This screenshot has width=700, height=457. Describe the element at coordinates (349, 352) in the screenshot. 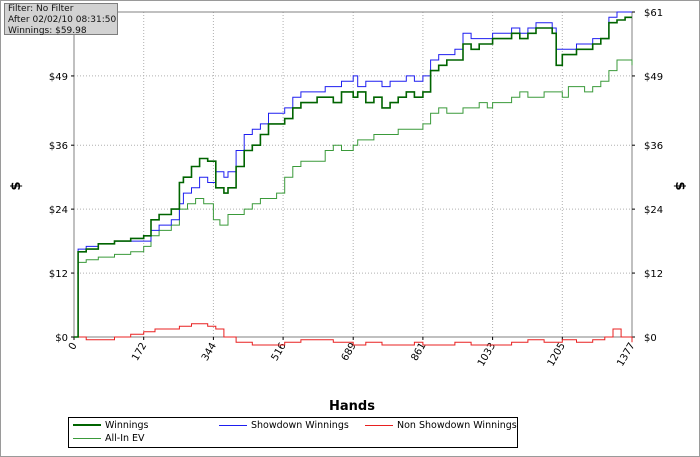

I see `x-tick-label: 689` at that location.